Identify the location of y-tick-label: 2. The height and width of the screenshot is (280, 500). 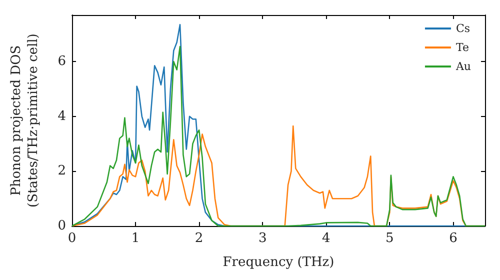
(62, 171).